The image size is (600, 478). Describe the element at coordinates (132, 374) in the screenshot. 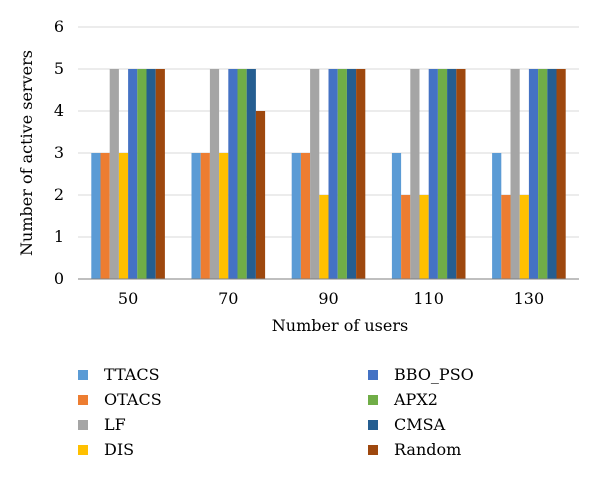

I see `legend-label: TTACS` at that location.